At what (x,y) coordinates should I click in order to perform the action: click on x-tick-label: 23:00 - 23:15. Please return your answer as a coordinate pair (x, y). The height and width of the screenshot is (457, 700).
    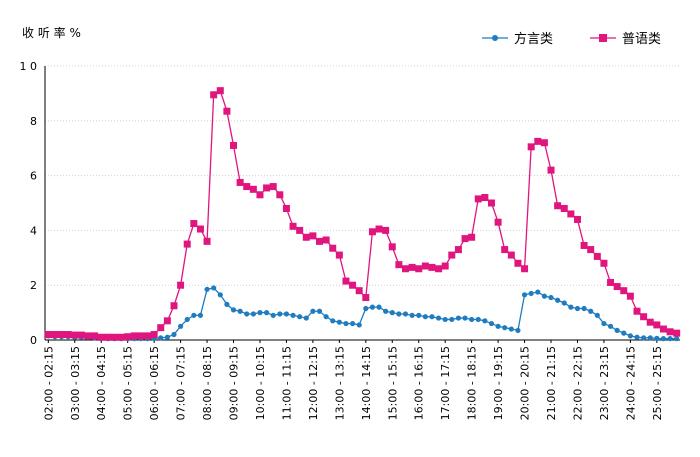
    Looking at the image, I should click on (604, 383).